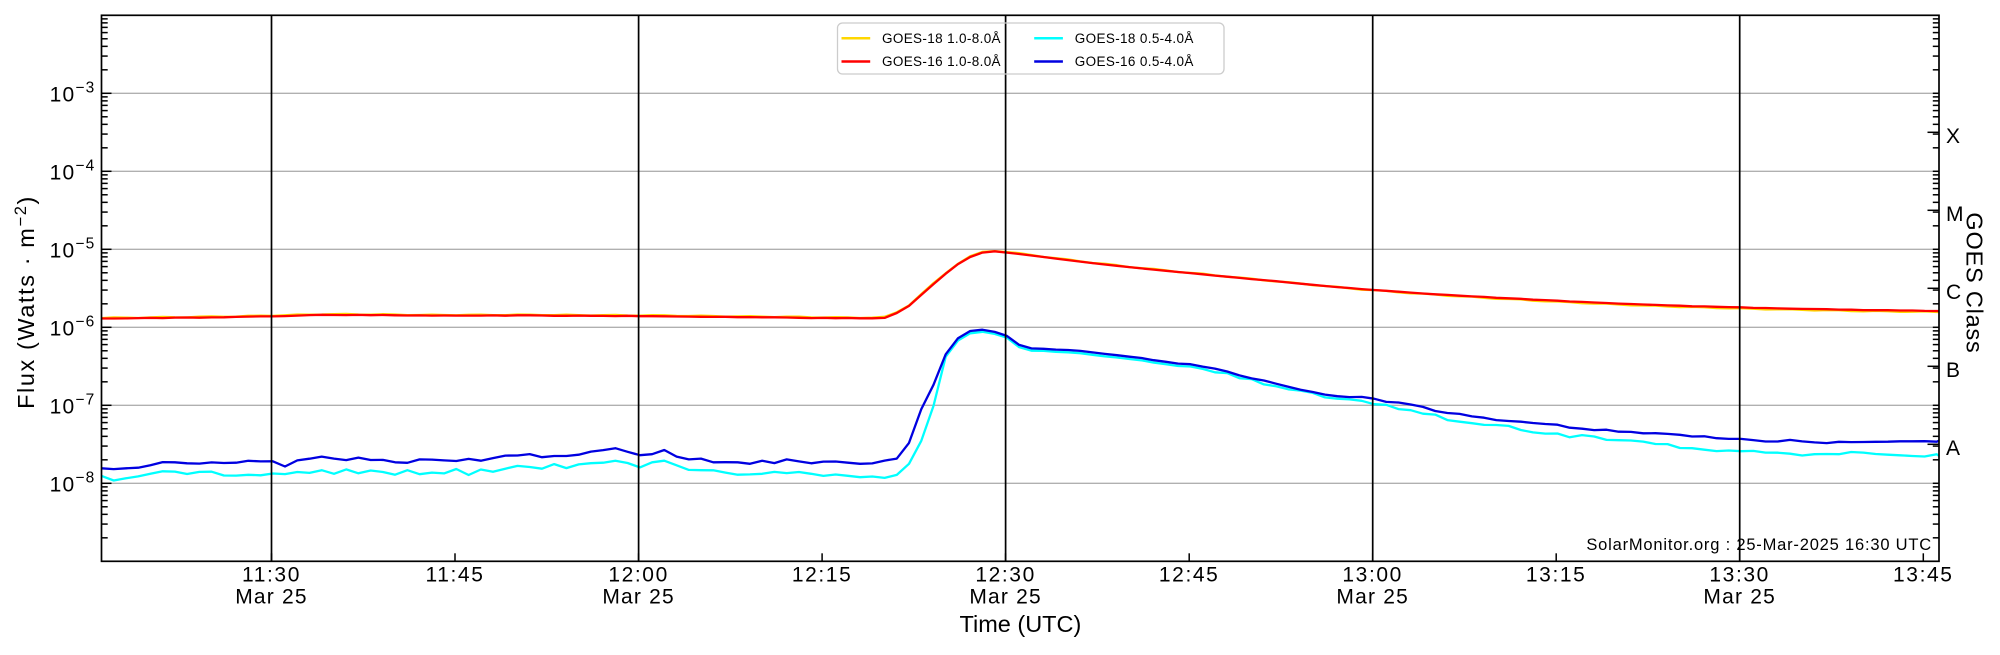 This screenshot has width=2000, height=655. Describe the element at coordinates (271, 575) in the screenshot. I see `svg-text: 11:30` at that location.